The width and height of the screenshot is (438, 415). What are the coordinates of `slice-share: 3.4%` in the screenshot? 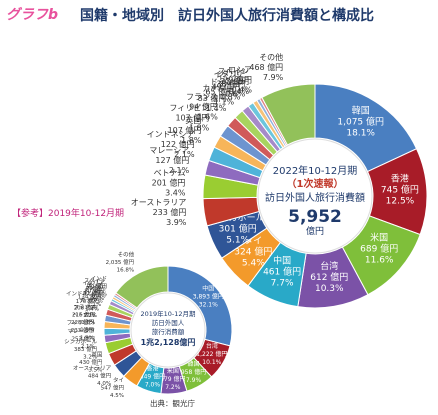 It's located at (175, 192).